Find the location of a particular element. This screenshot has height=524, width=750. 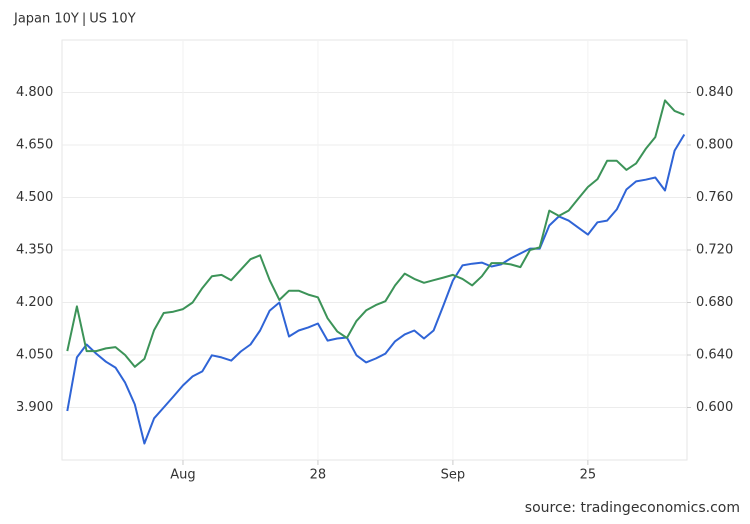

y-tick-label: 4.650 is located at coordinates (34, 145).